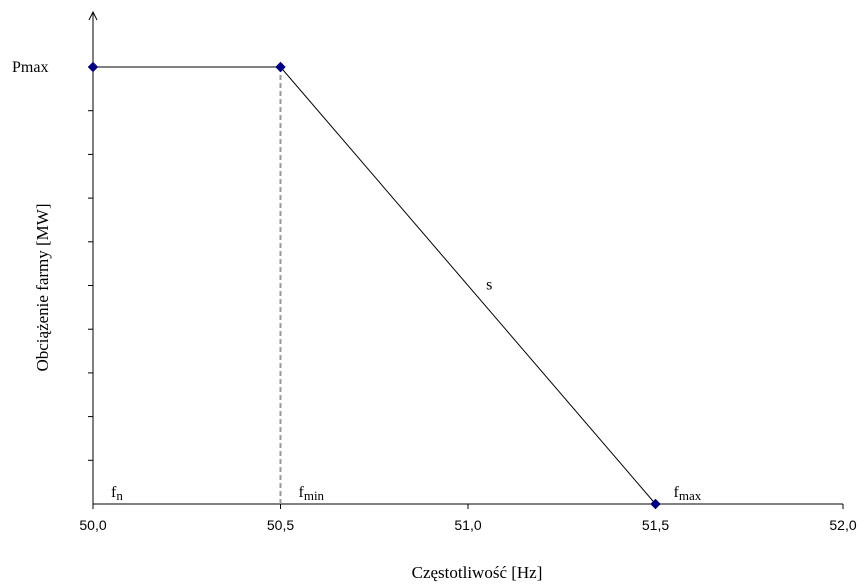 The width and height of the screenshot is (864, 584). What do you see at coordinates (30, 67) in the screenshot?
I see `y-max-label: Pmax` at bounding box center [30, 67].